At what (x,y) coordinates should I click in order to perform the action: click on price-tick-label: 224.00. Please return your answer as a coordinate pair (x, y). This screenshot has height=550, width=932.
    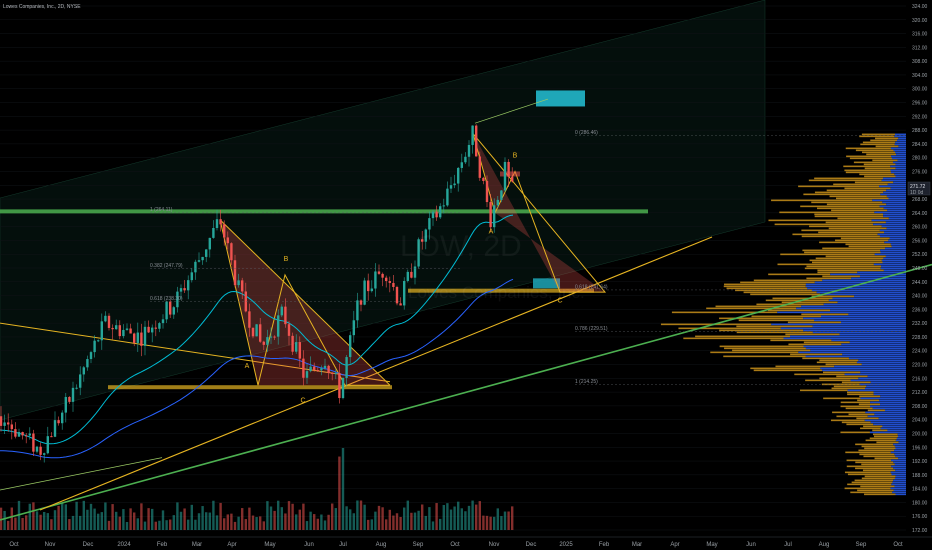
    Looking at the image, I should click on (920, 352).